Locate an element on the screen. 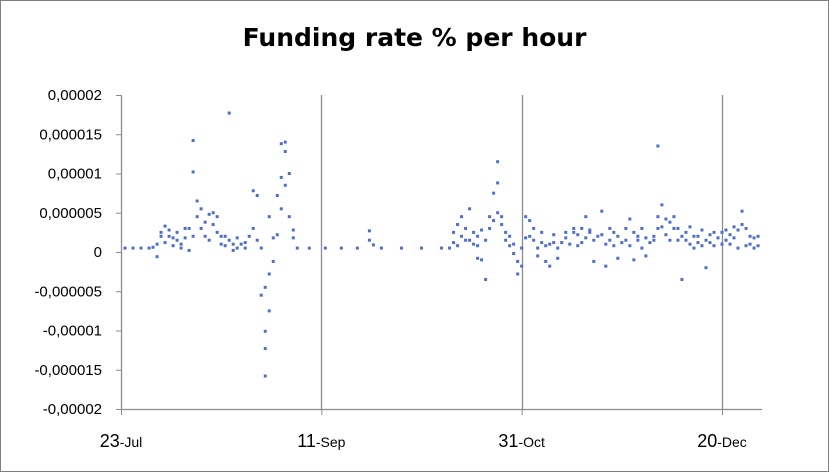 The height and width of the screenshot is (472, 829). x-tick-label: 11-Sep is located at coordinates (321, 441).